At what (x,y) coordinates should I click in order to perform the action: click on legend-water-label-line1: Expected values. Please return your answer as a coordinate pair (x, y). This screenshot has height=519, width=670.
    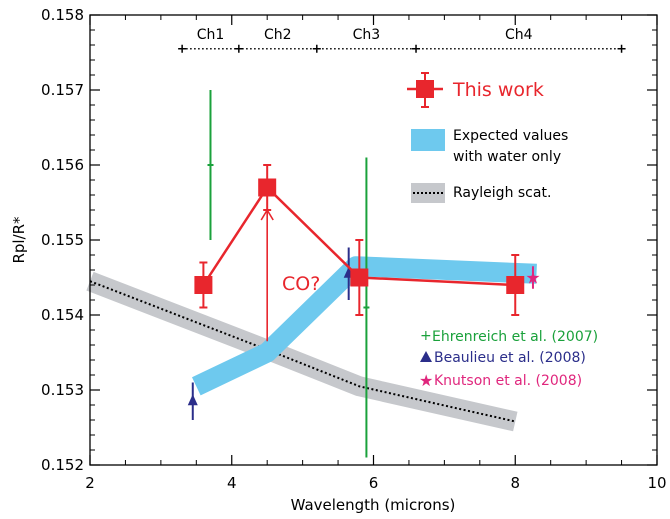
    Looking at the image, I should click on (510, 136).